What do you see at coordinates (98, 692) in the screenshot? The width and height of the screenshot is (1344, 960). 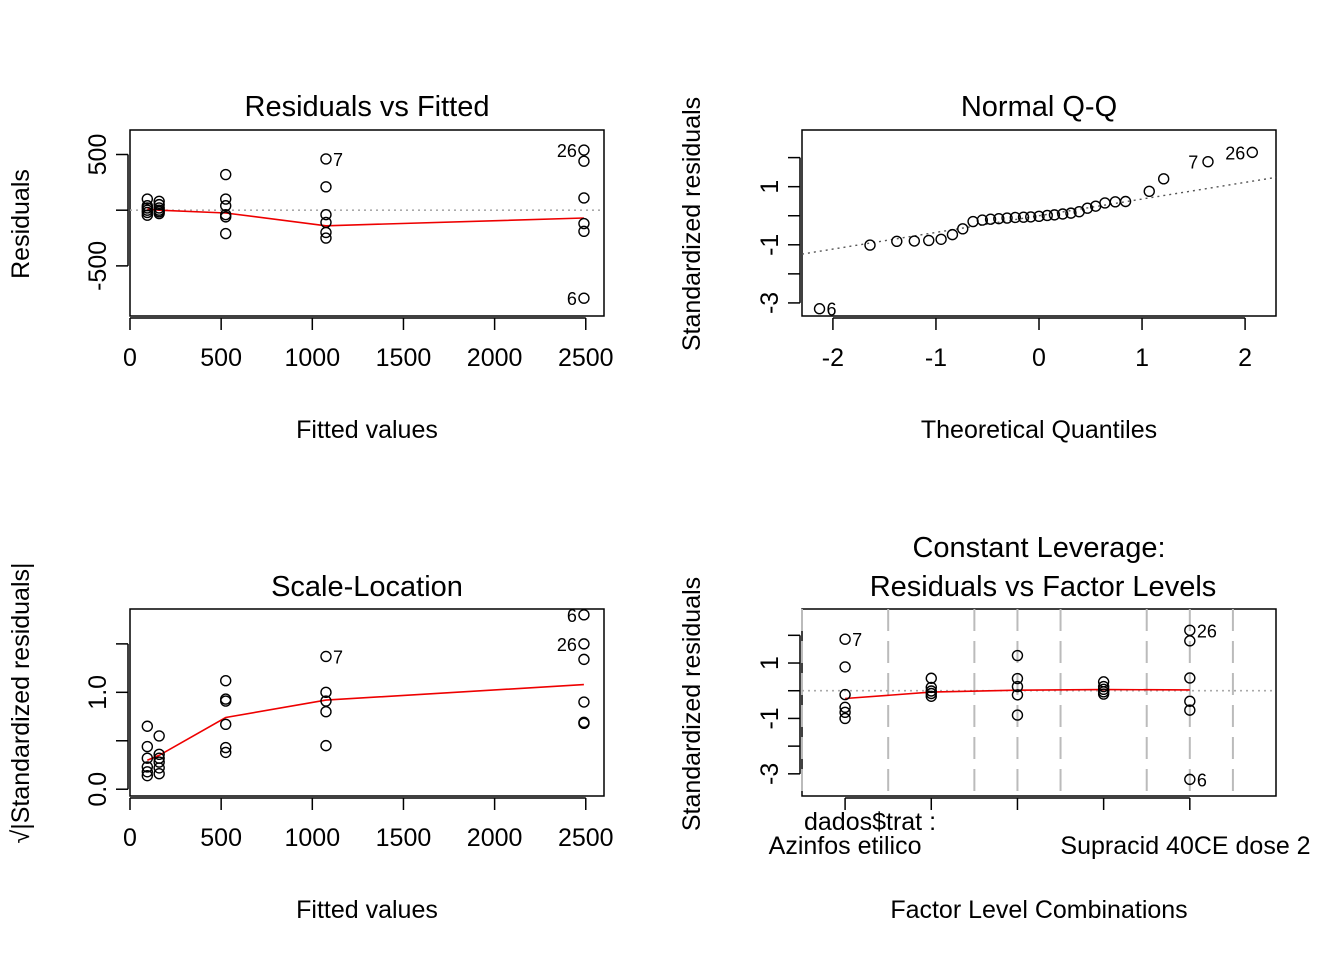 I see `y-tick-label: 1.0` at bounding box center [98, 692].